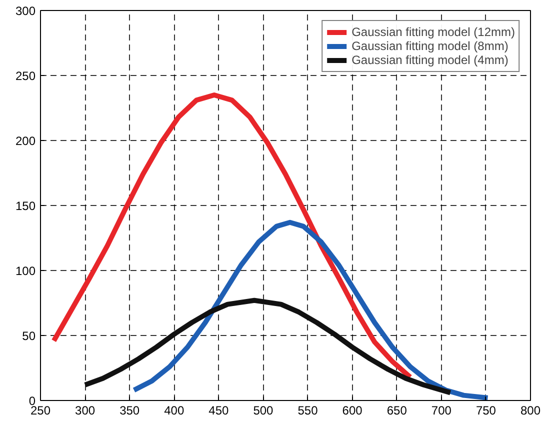 The width and height of the screenshot is (544, 425). I want to click on x-tick-label: 300, so click(85, 411).